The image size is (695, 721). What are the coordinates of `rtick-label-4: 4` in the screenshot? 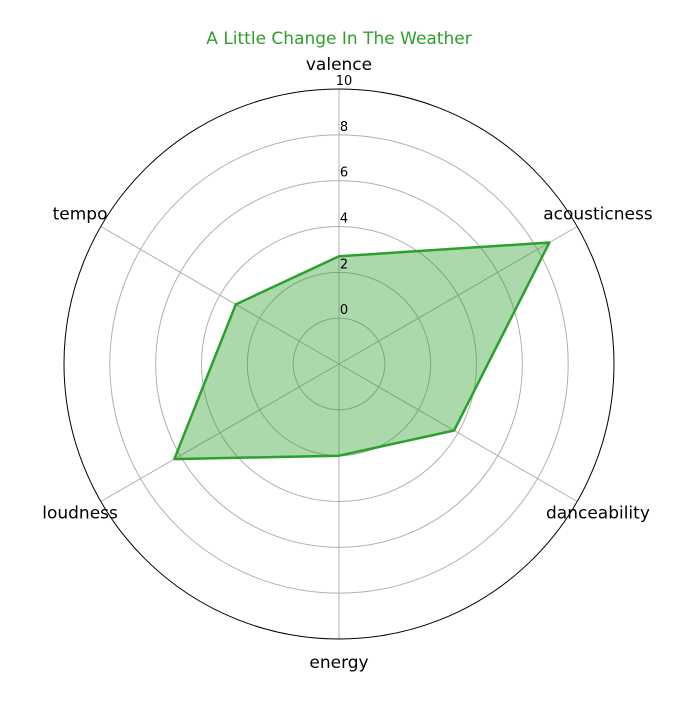 It's located at (344, 219).